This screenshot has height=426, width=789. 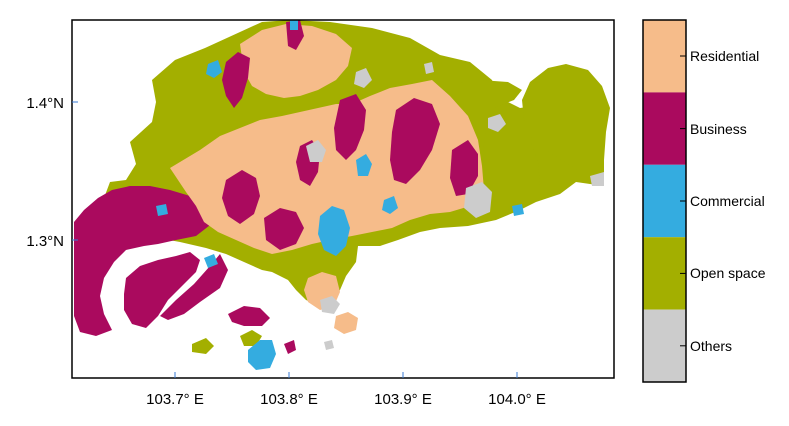 What do you see at coordinates (724, 56) in the screenshot?
I see `legend-label-residential: Residential` at bounding box center [724, 56].